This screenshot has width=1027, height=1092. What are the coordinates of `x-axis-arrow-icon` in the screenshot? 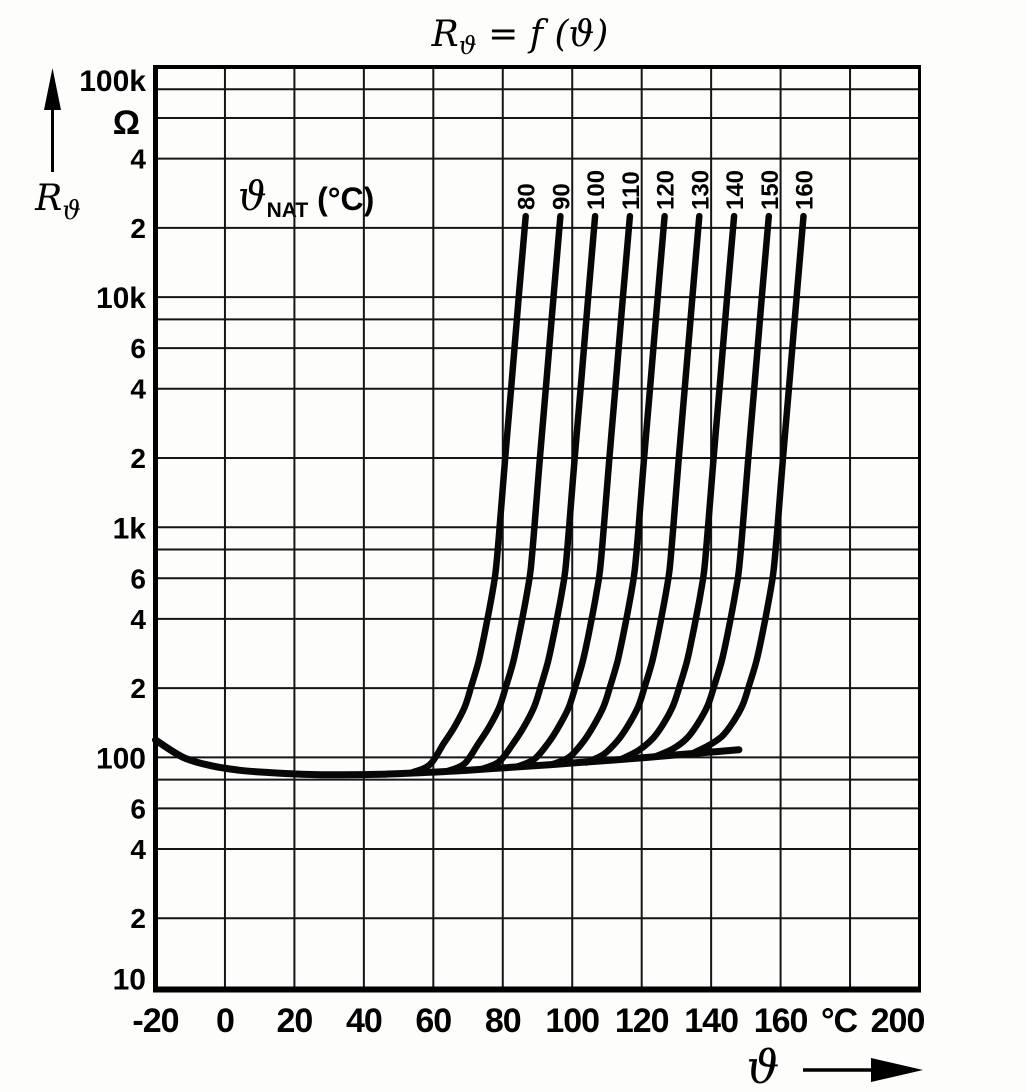 It's located at (863, 1070).